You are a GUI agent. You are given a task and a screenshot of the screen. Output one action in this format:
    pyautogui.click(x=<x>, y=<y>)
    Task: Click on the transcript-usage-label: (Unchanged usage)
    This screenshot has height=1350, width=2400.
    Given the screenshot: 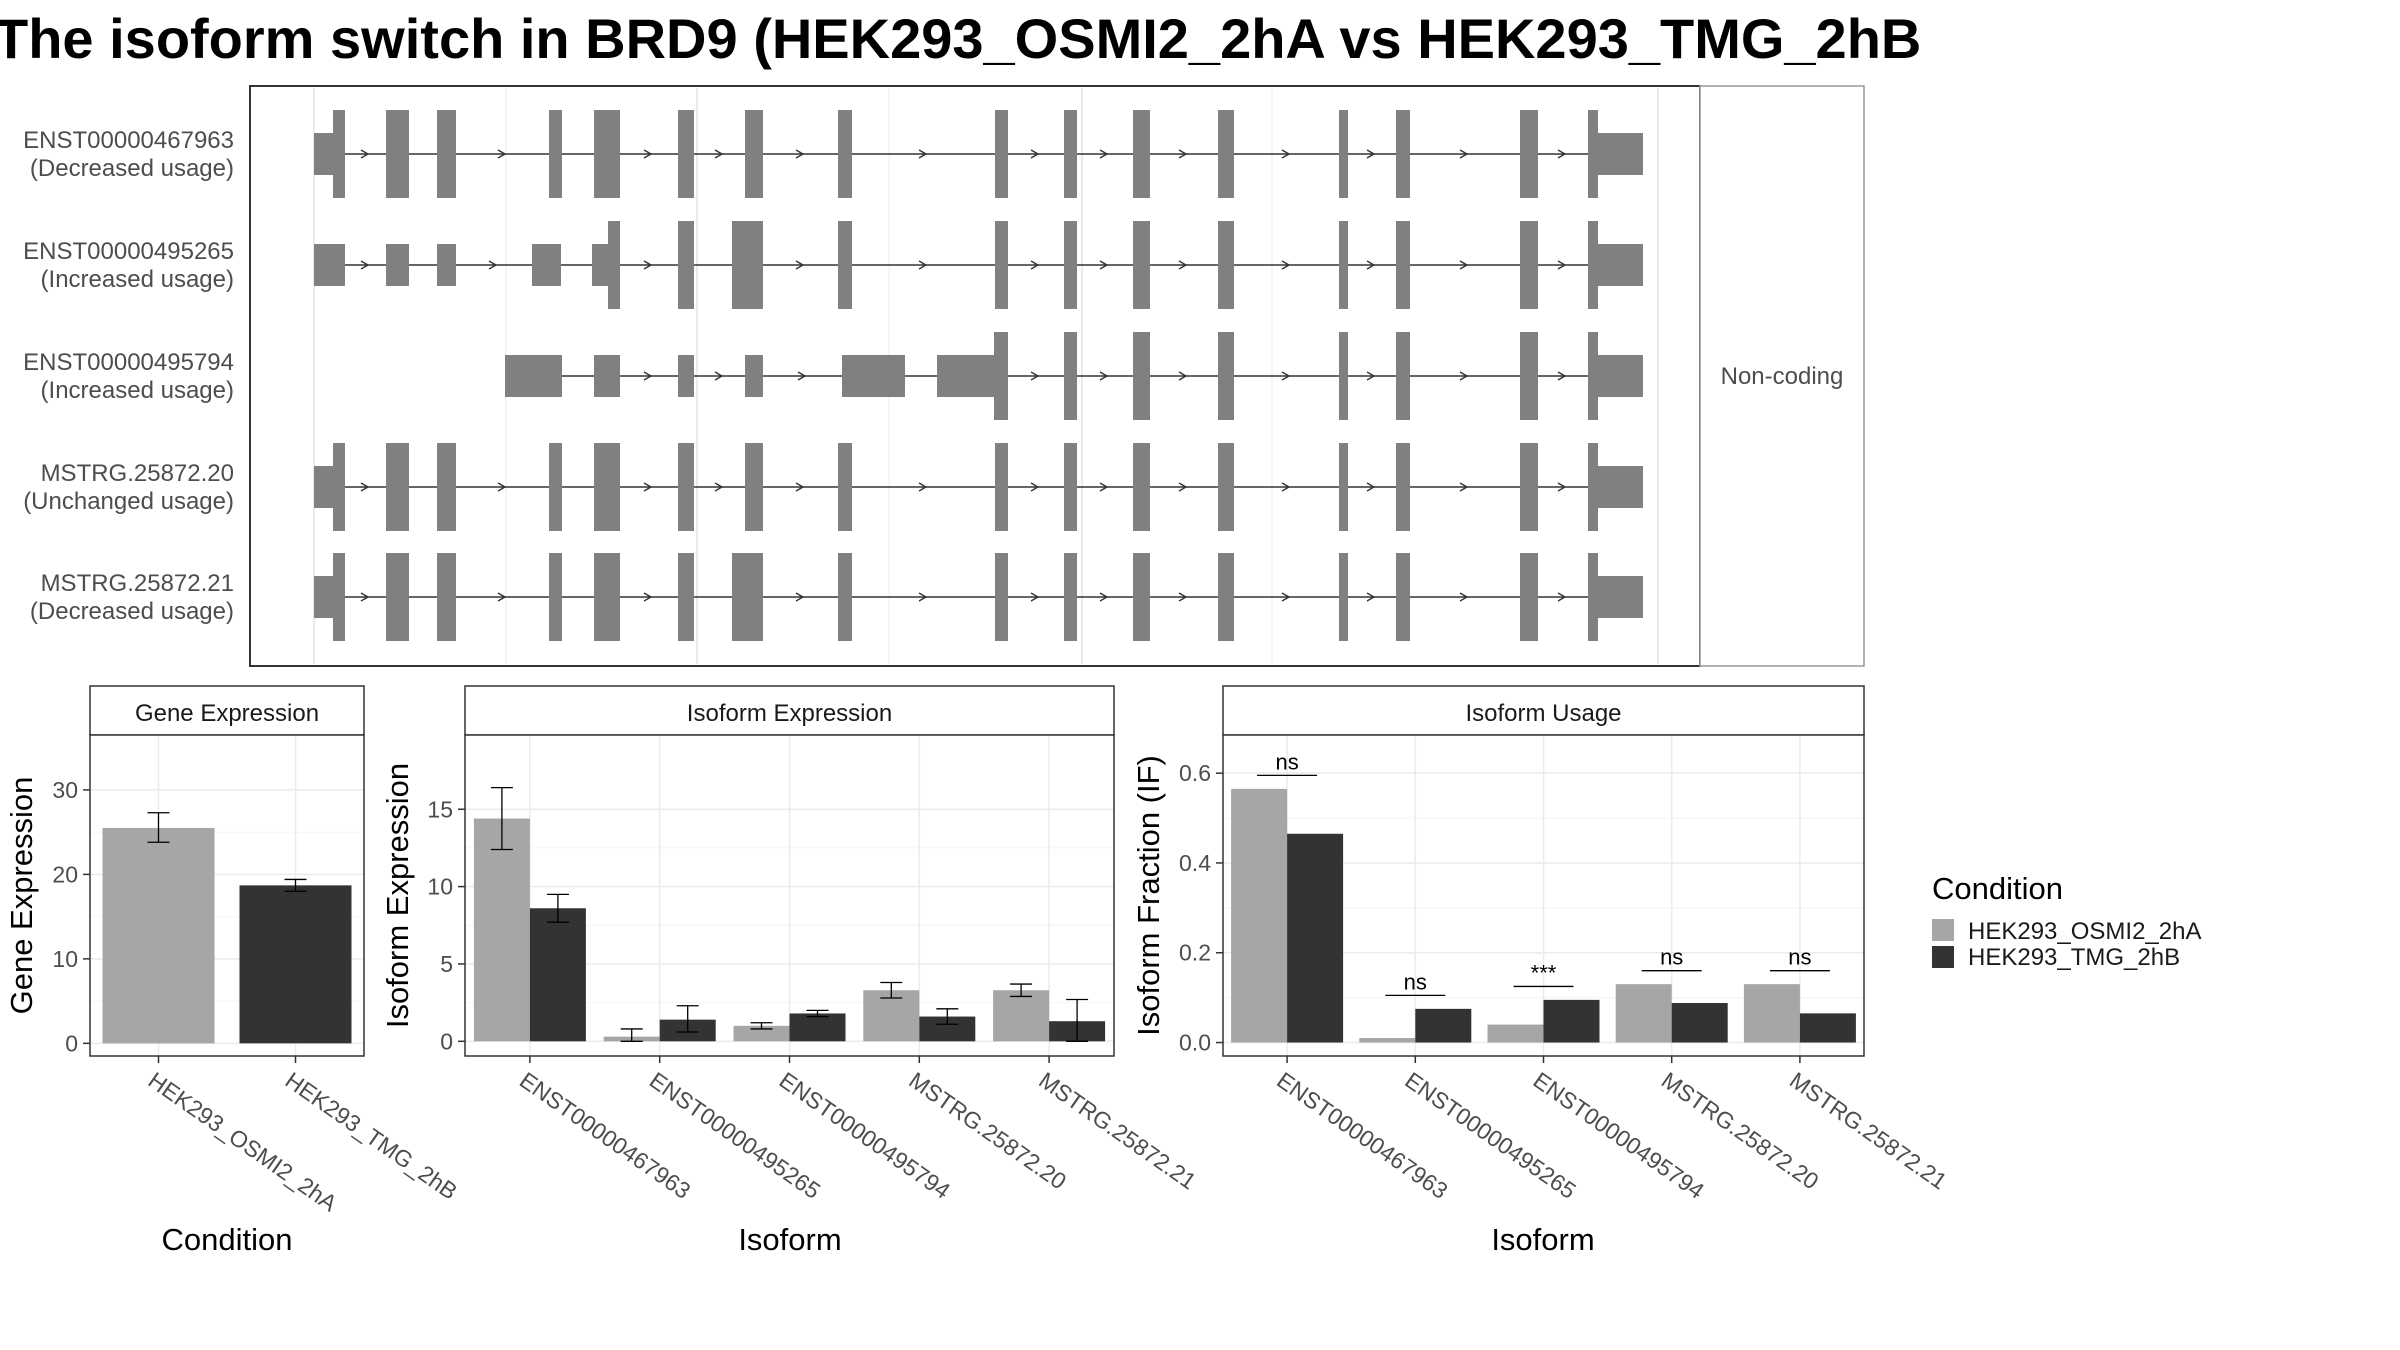 What is the action you would take?
    pyautogui.click(x=128, y=501)
    